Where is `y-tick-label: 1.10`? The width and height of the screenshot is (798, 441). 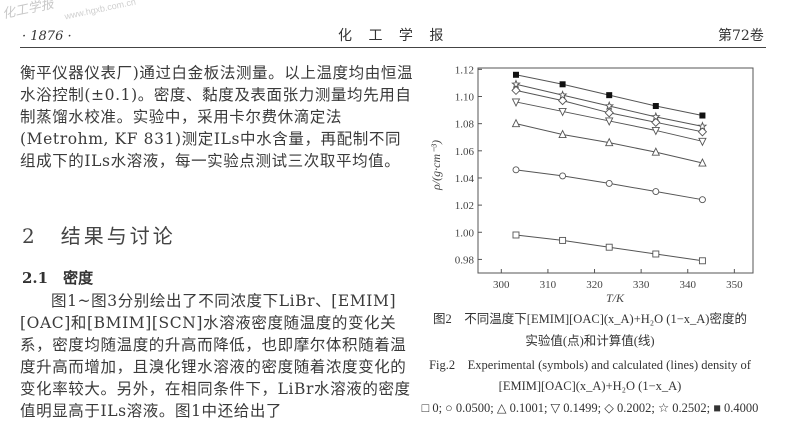
y-tick-label: 1.10 is located at coordinates (465, 98).